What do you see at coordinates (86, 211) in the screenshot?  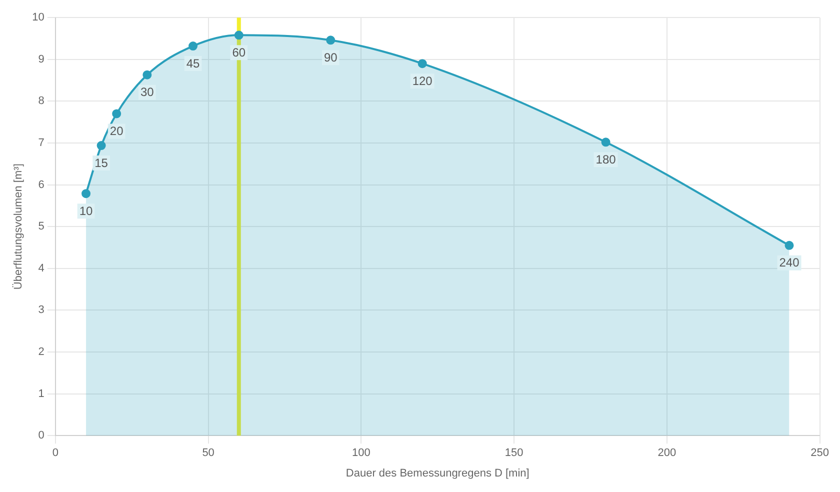 I see `annotation: 10` at bounding box center [86, 211].